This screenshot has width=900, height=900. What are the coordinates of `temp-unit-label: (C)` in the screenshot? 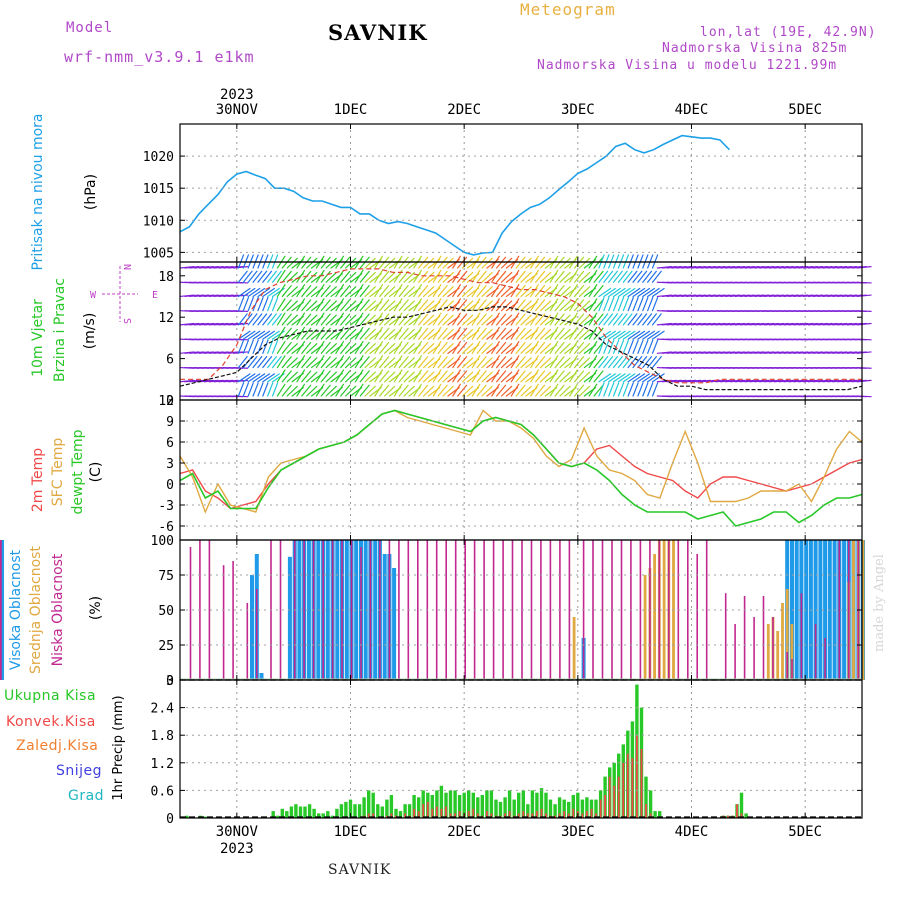 It's located at (96, 472).